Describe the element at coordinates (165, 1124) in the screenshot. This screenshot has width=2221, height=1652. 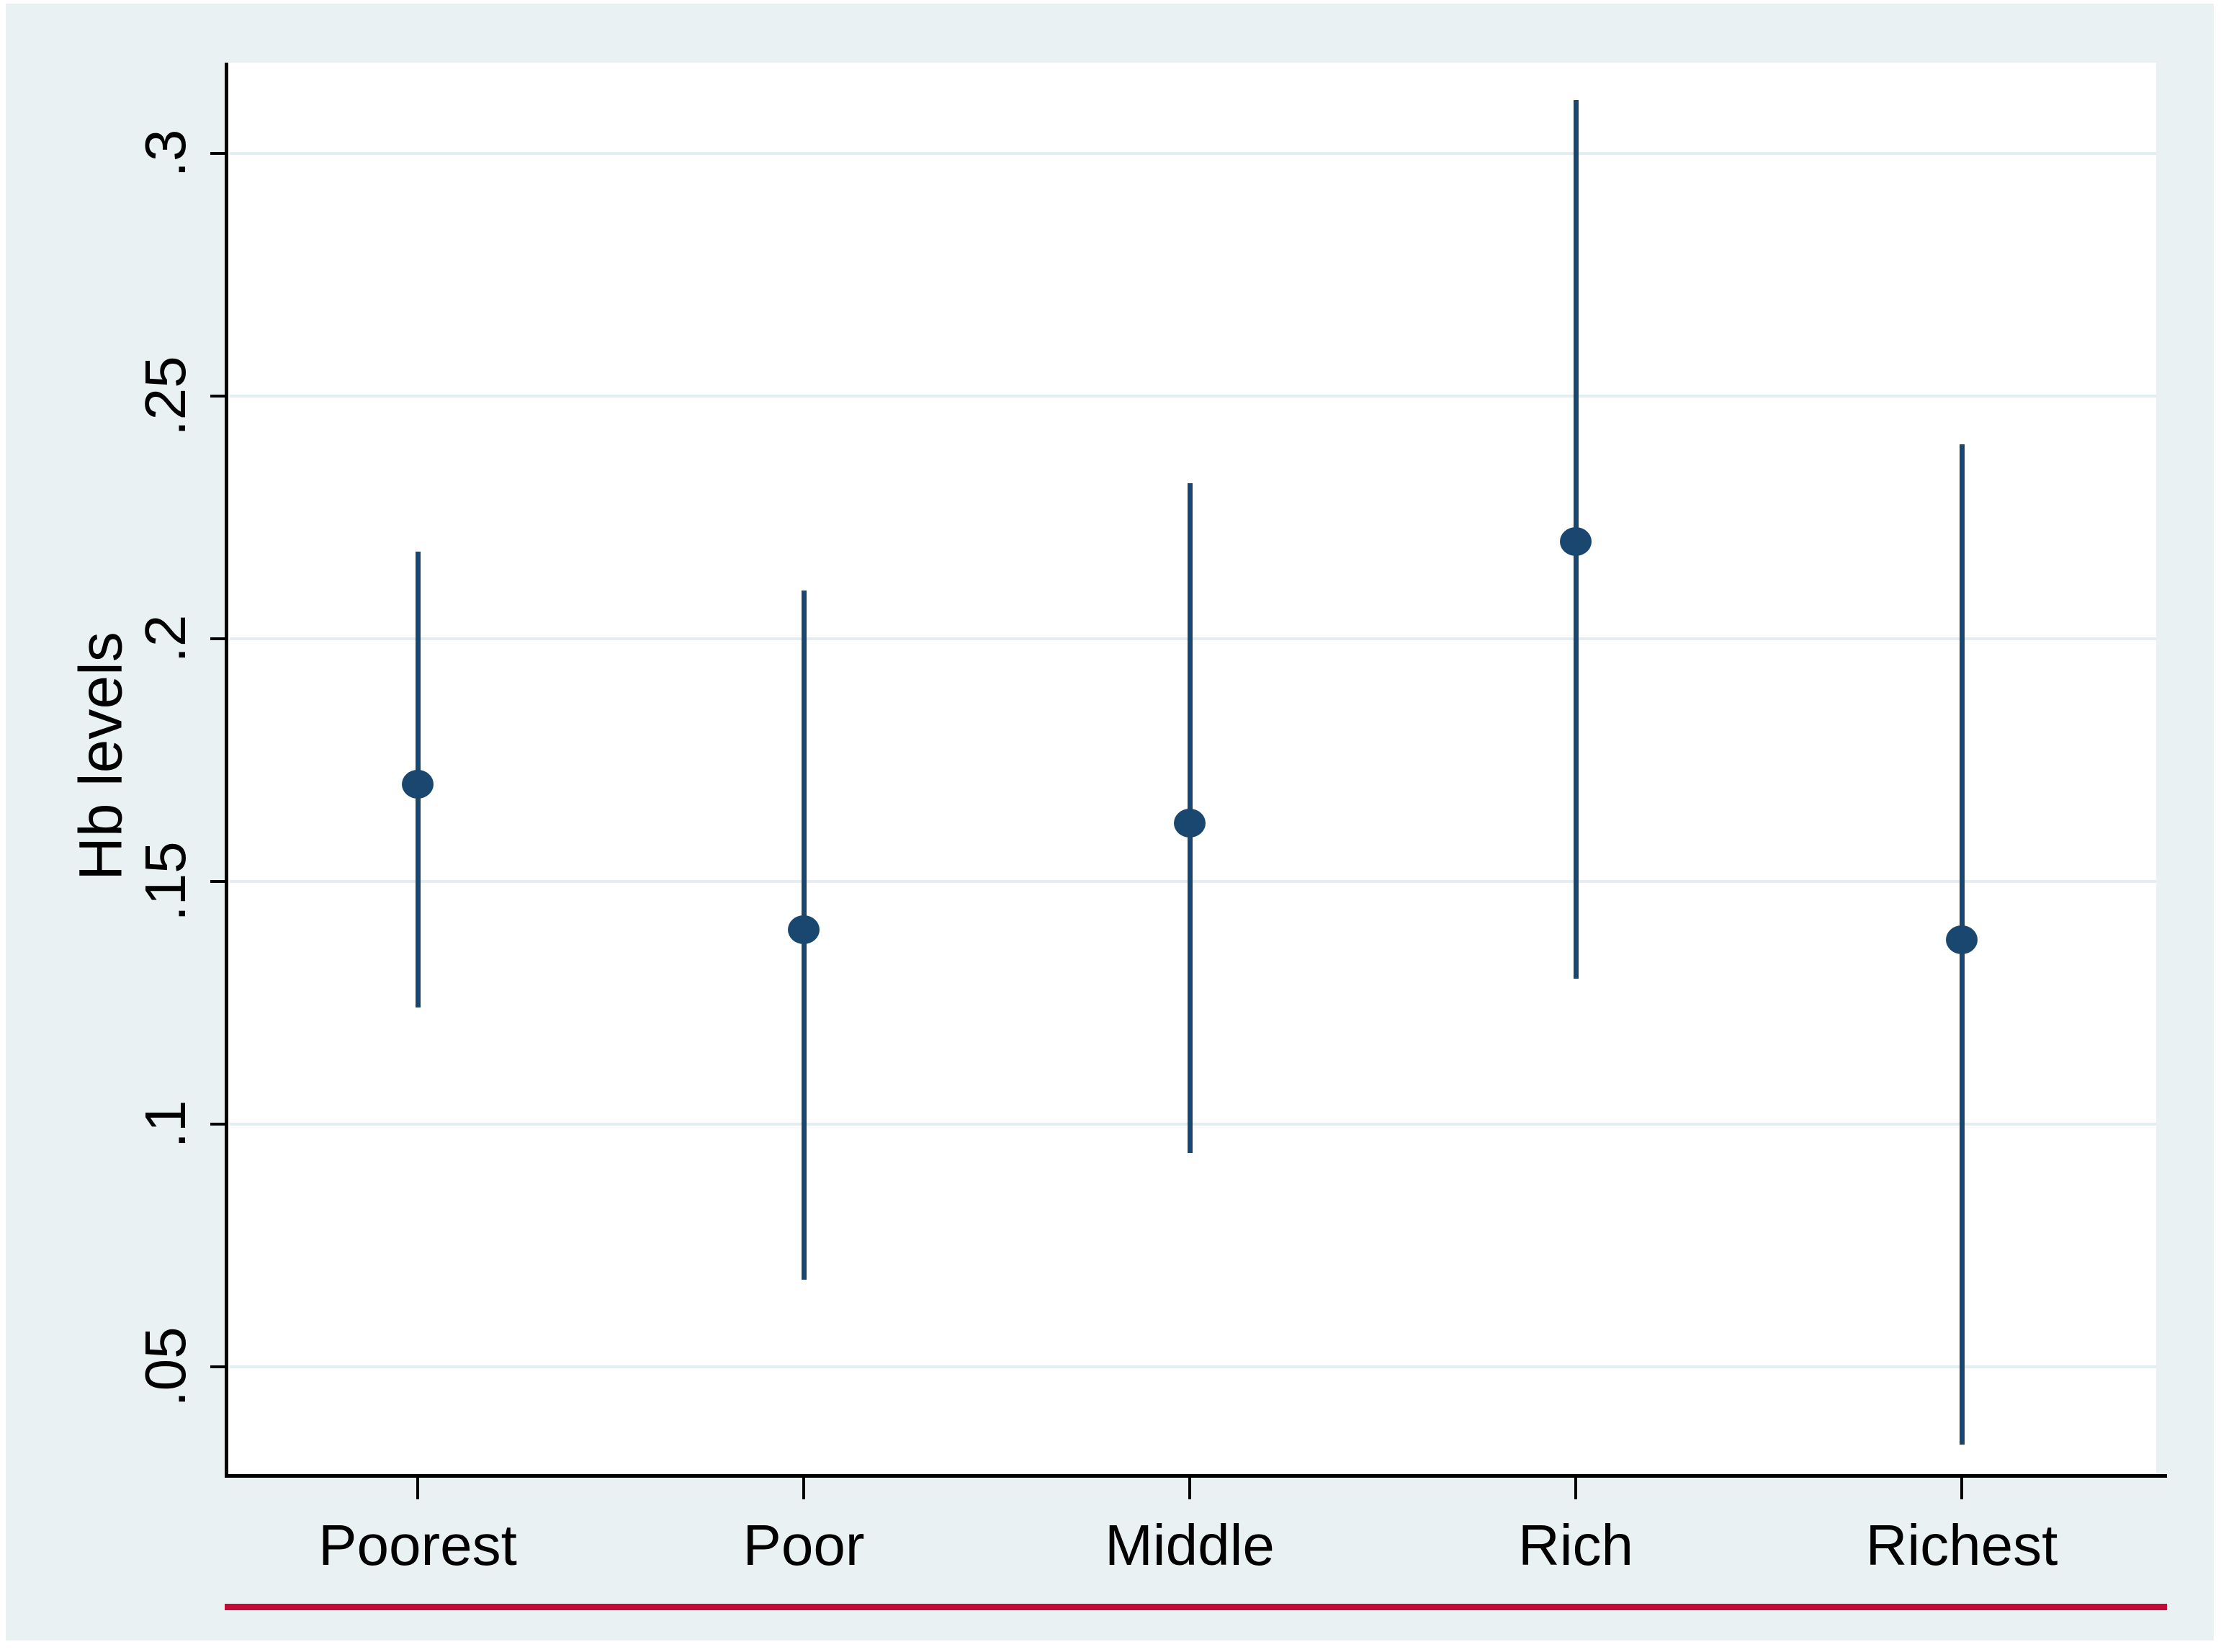
I see `y-tick-label: .1` at that location.